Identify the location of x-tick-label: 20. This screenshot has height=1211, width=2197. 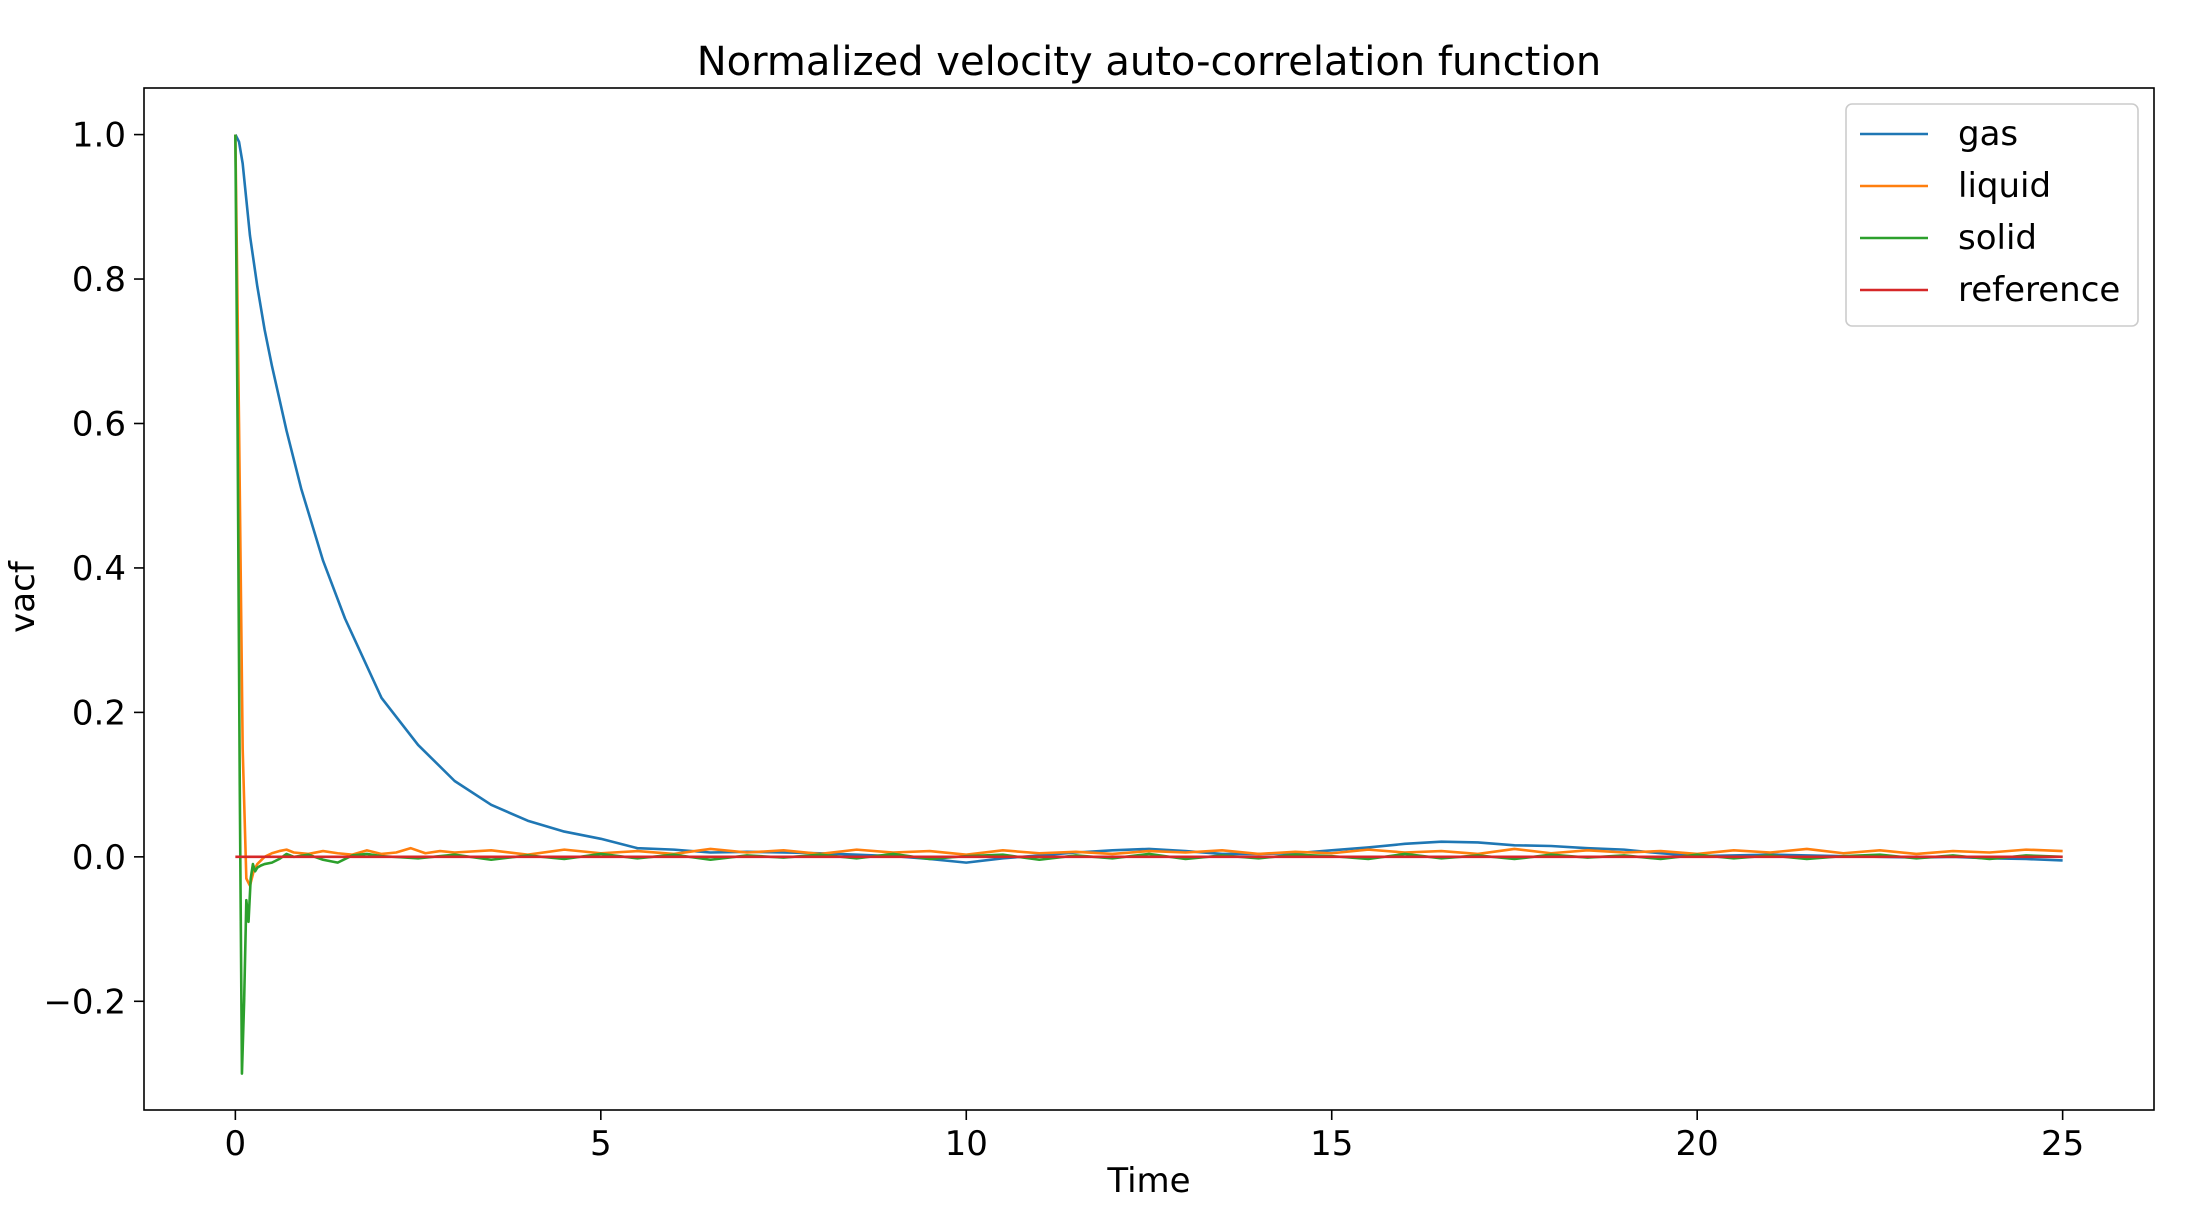
(1697, 1144).